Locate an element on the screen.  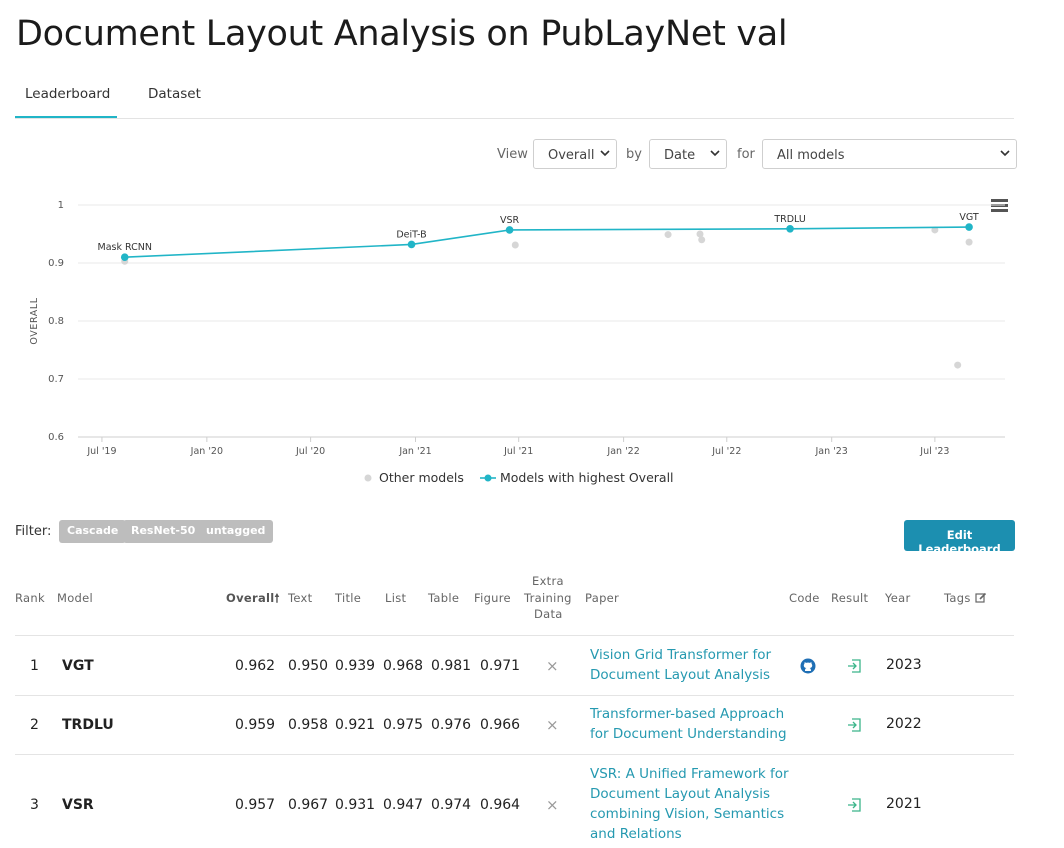
model-cell: VGT is located at coordinates (78, 666).